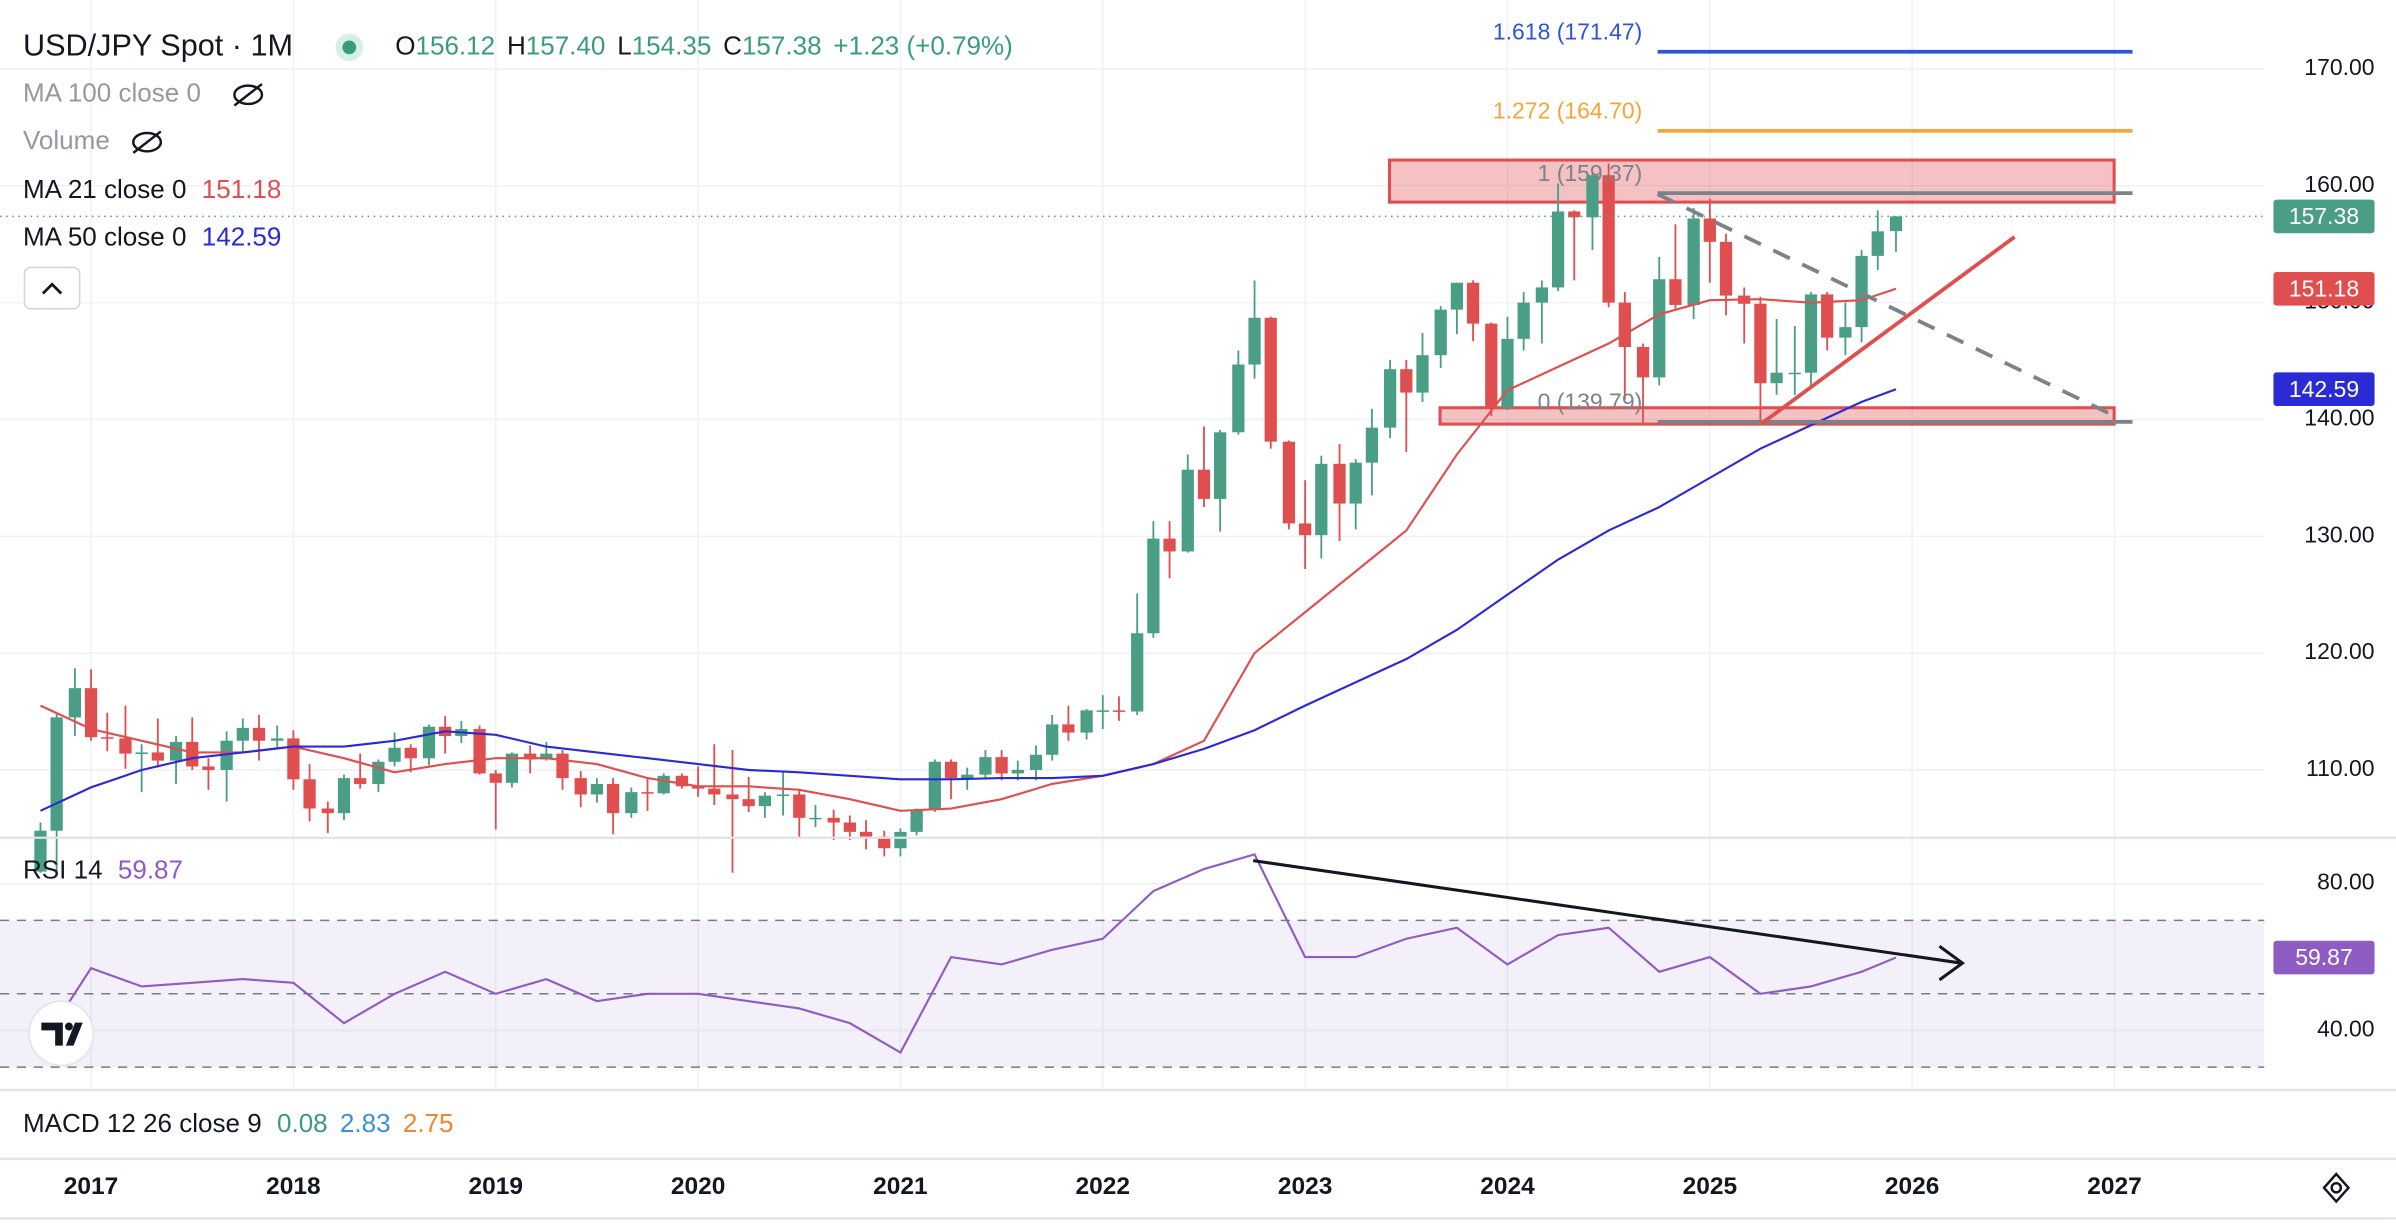 The image size is (2396, 1226). I want to click on y-tick-label: 120.00, so click(2339, 651).